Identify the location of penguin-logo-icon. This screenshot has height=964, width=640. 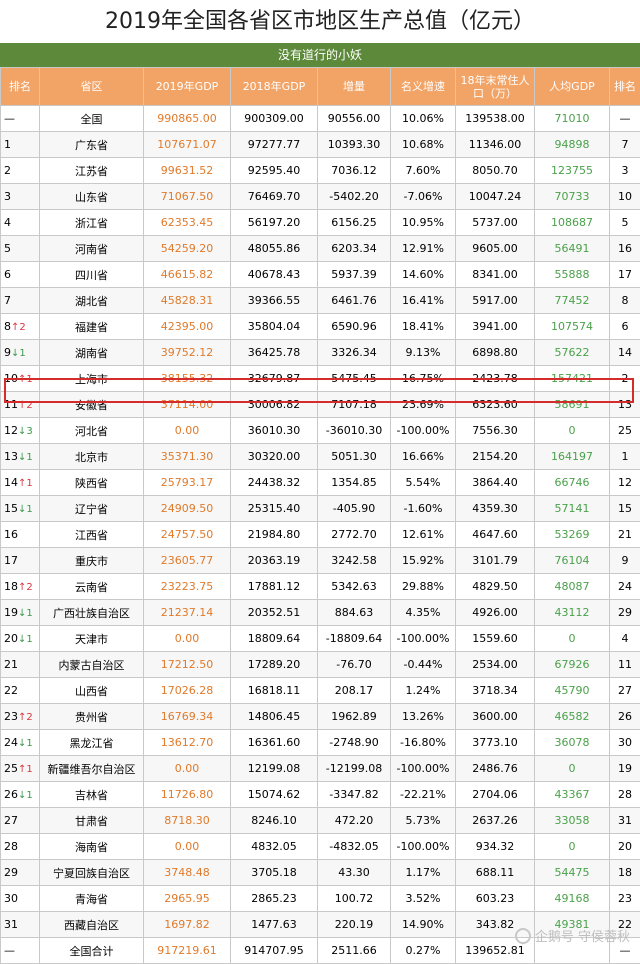
(523, 936).